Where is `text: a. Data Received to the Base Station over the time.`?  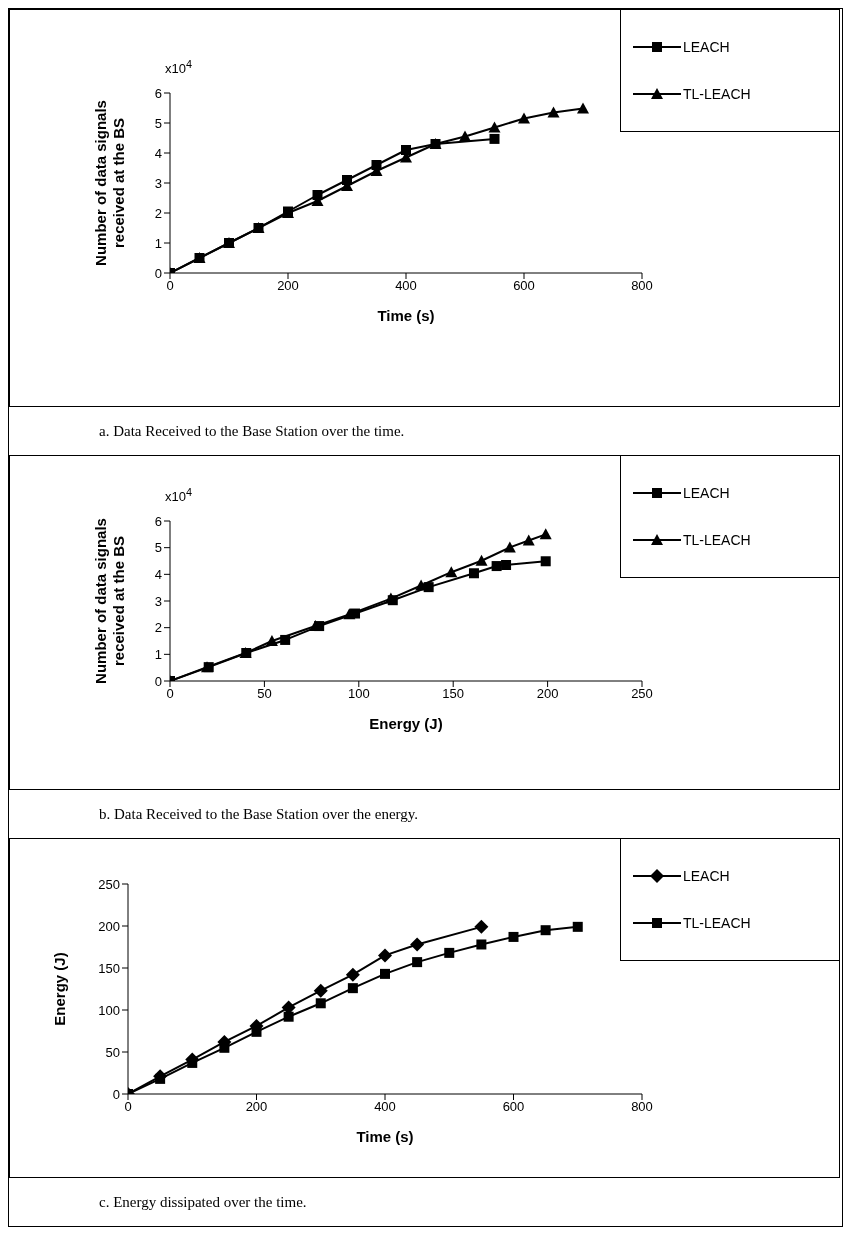 text: a. Data Received to the Base Station over the time. is located at coordinates (252, 431).